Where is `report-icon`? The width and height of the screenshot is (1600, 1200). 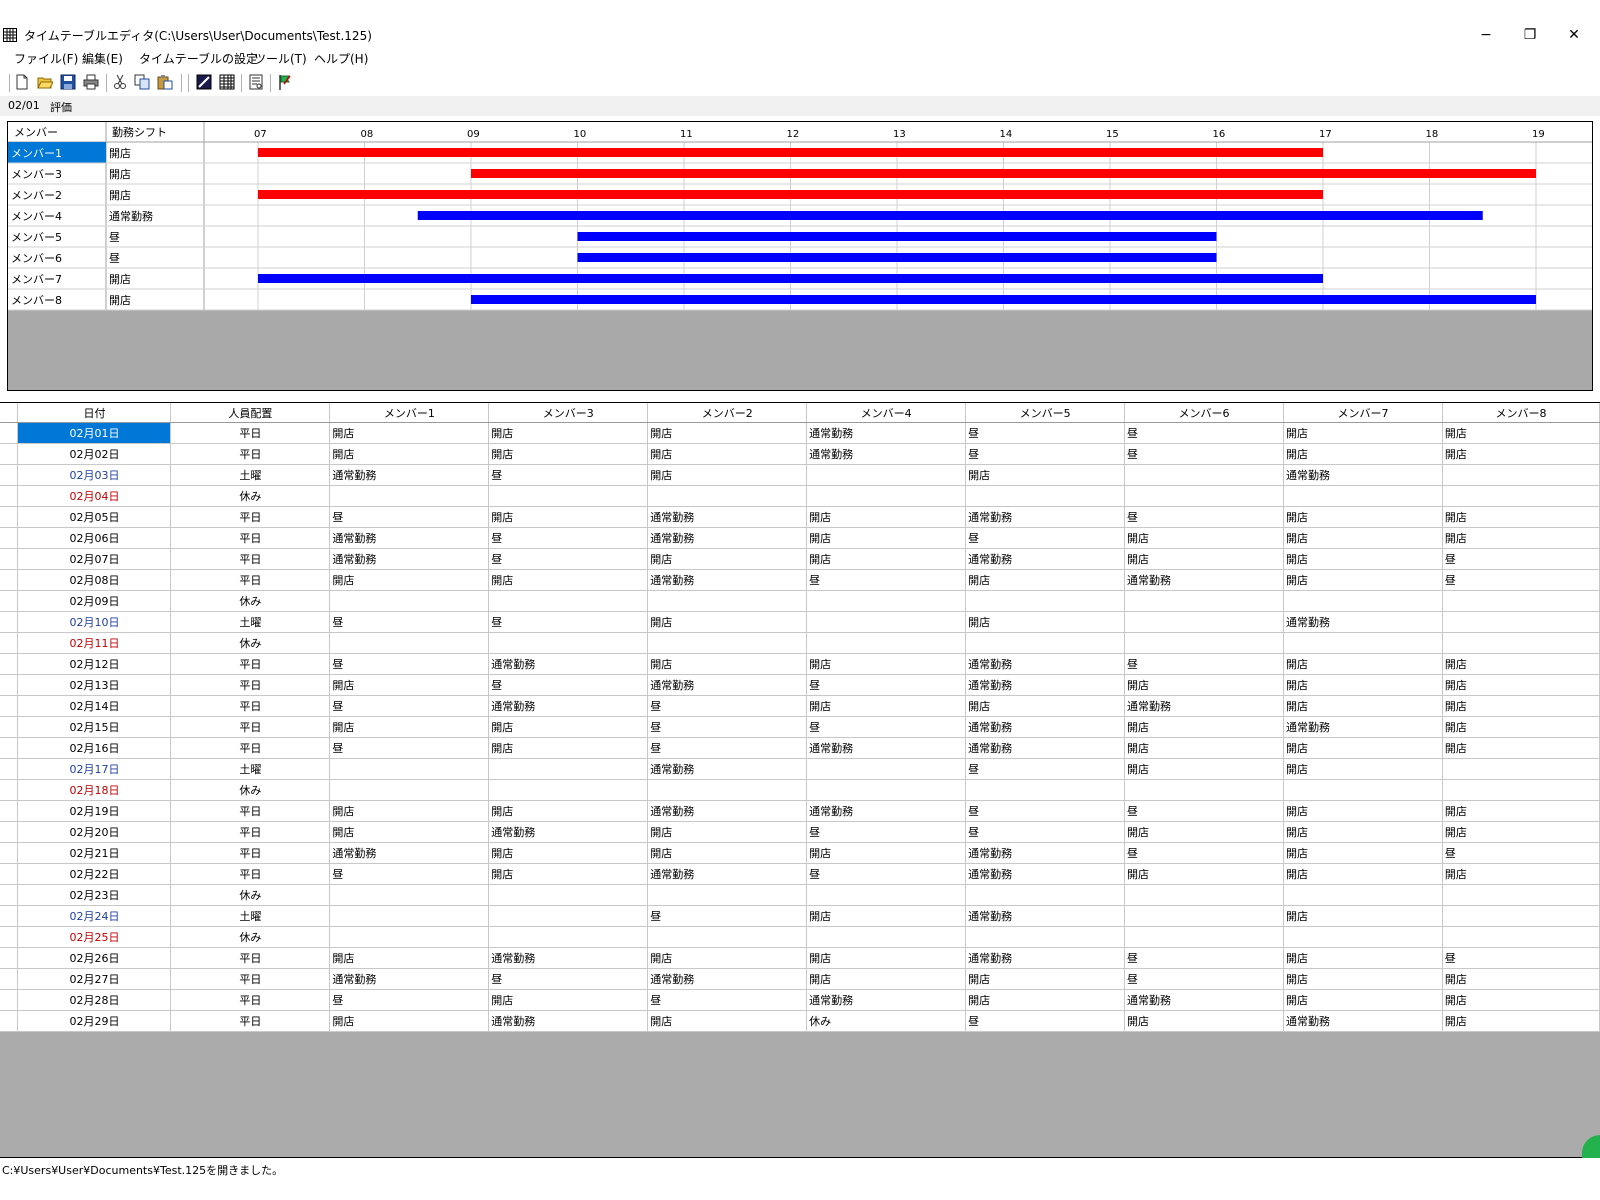 report-icon is located at coordinates (256, 82).